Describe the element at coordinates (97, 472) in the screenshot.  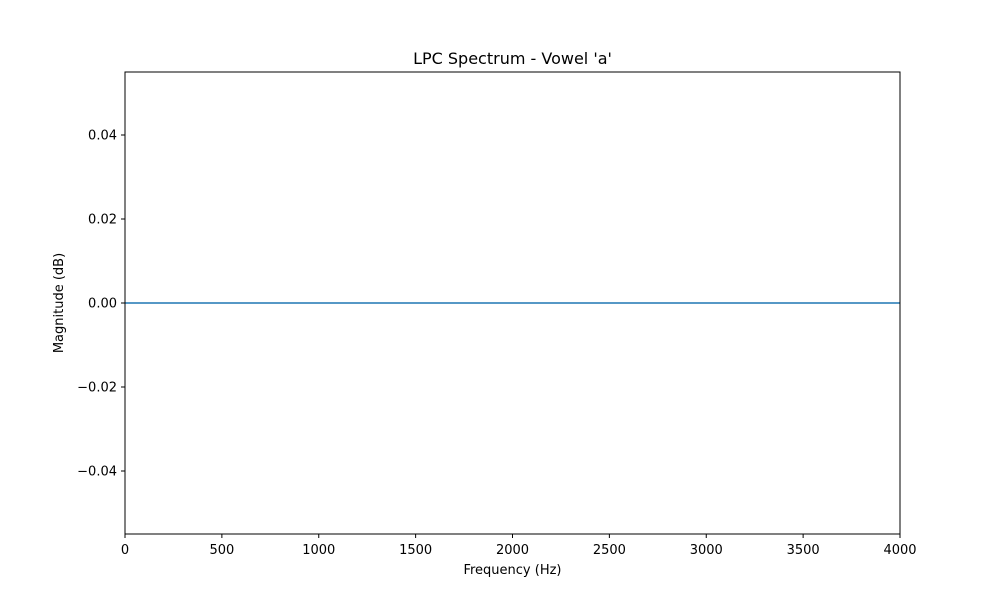
I see `y-tick-label: −0.04` at that location.